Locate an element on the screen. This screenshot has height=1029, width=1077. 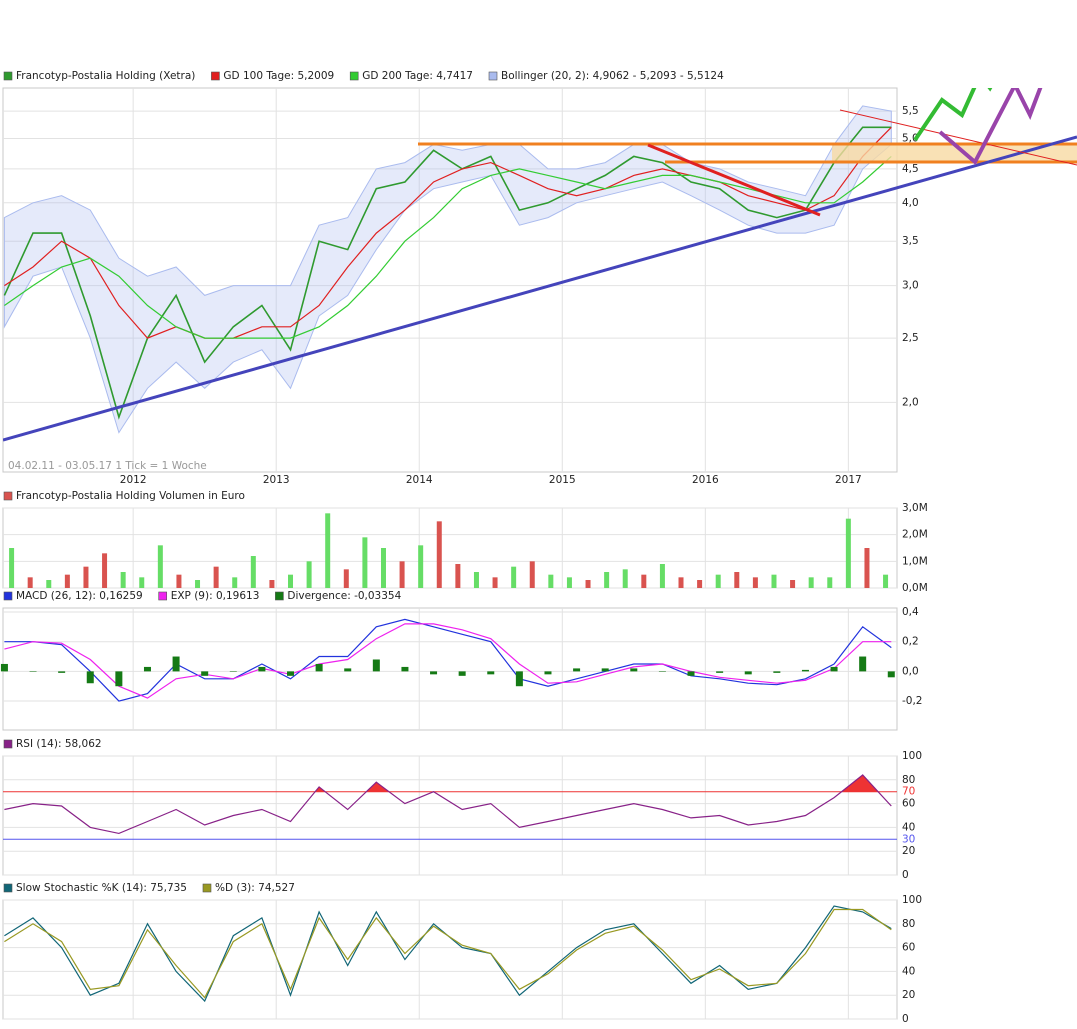
legend-label: Slow Stochastic %K (14): 75,735 is located at coordinates (101, 888).